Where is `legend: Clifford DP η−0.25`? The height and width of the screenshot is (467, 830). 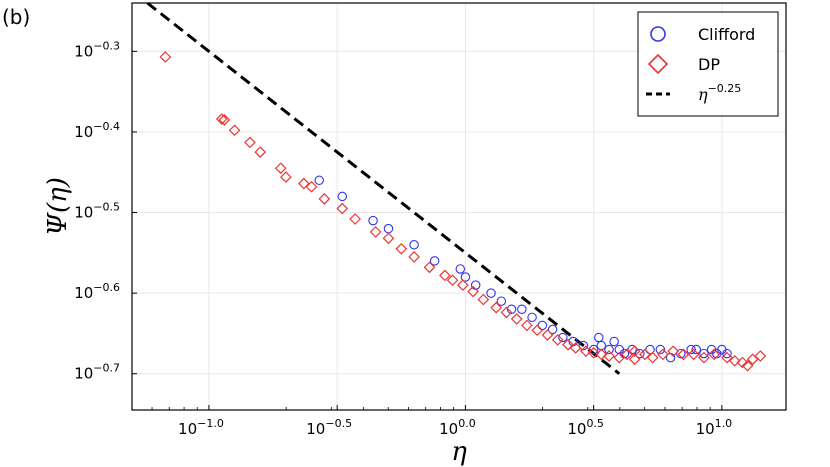
legend: Clifford DP η−0.25 is located at coordinates (708, 64).